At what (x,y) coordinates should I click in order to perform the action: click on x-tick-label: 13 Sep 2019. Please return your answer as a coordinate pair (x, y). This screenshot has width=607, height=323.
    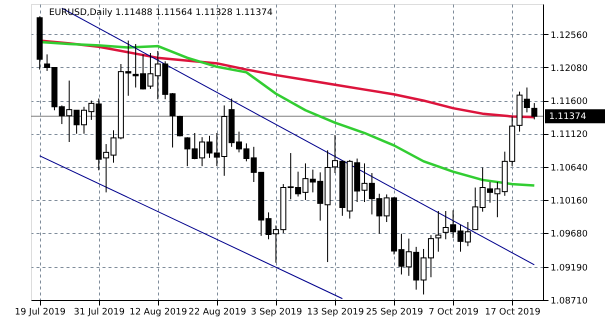
    Looking at the image, I should click on (335, 313).